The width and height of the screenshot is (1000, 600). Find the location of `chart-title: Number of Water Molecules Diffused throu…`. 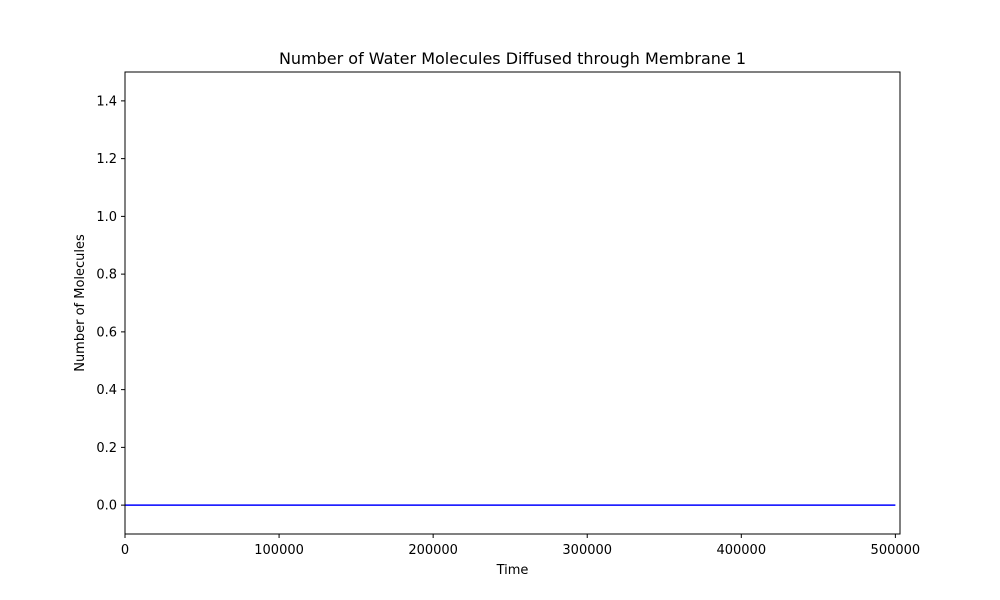

chart-title: Number of Water Molecules Diffused throu… is located at coordinates (512, 58).